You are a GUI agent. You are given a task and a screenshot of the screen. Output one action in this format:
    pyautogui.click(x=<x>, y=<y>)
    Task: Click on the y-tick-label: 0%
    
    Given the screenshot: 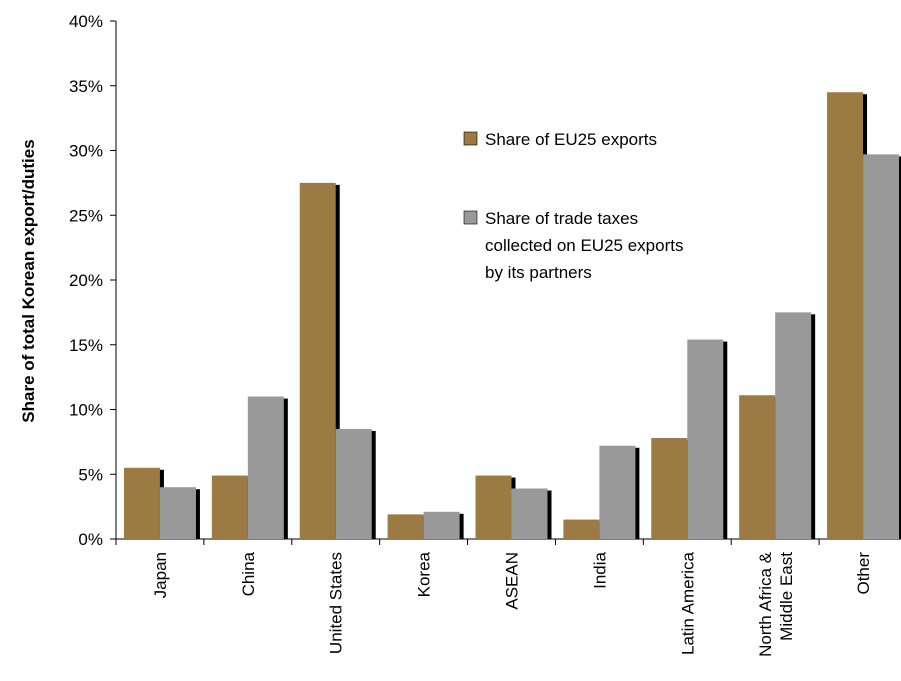 What is the action you would take?
    pyautogui.click(x=90, y=539)
    